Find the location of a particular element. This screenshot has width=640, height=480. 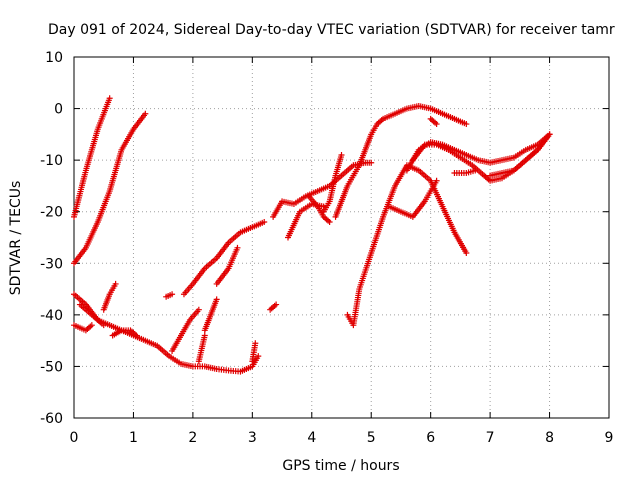

x-tick-label: 7 is located at coordinates (490, 438).